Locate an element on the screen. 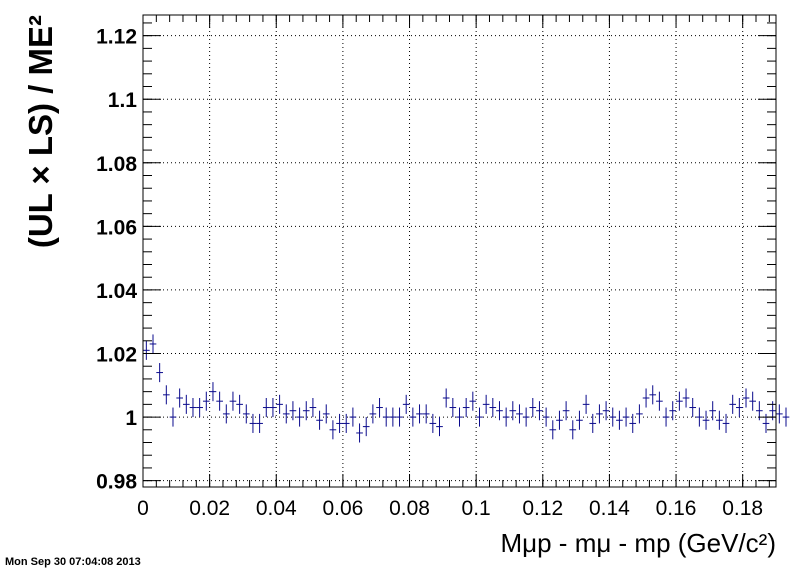 Image resolution: width=796 pixels, height=574 pixels. y-tick-label: 1.06 is located at coordinates (116, 227).